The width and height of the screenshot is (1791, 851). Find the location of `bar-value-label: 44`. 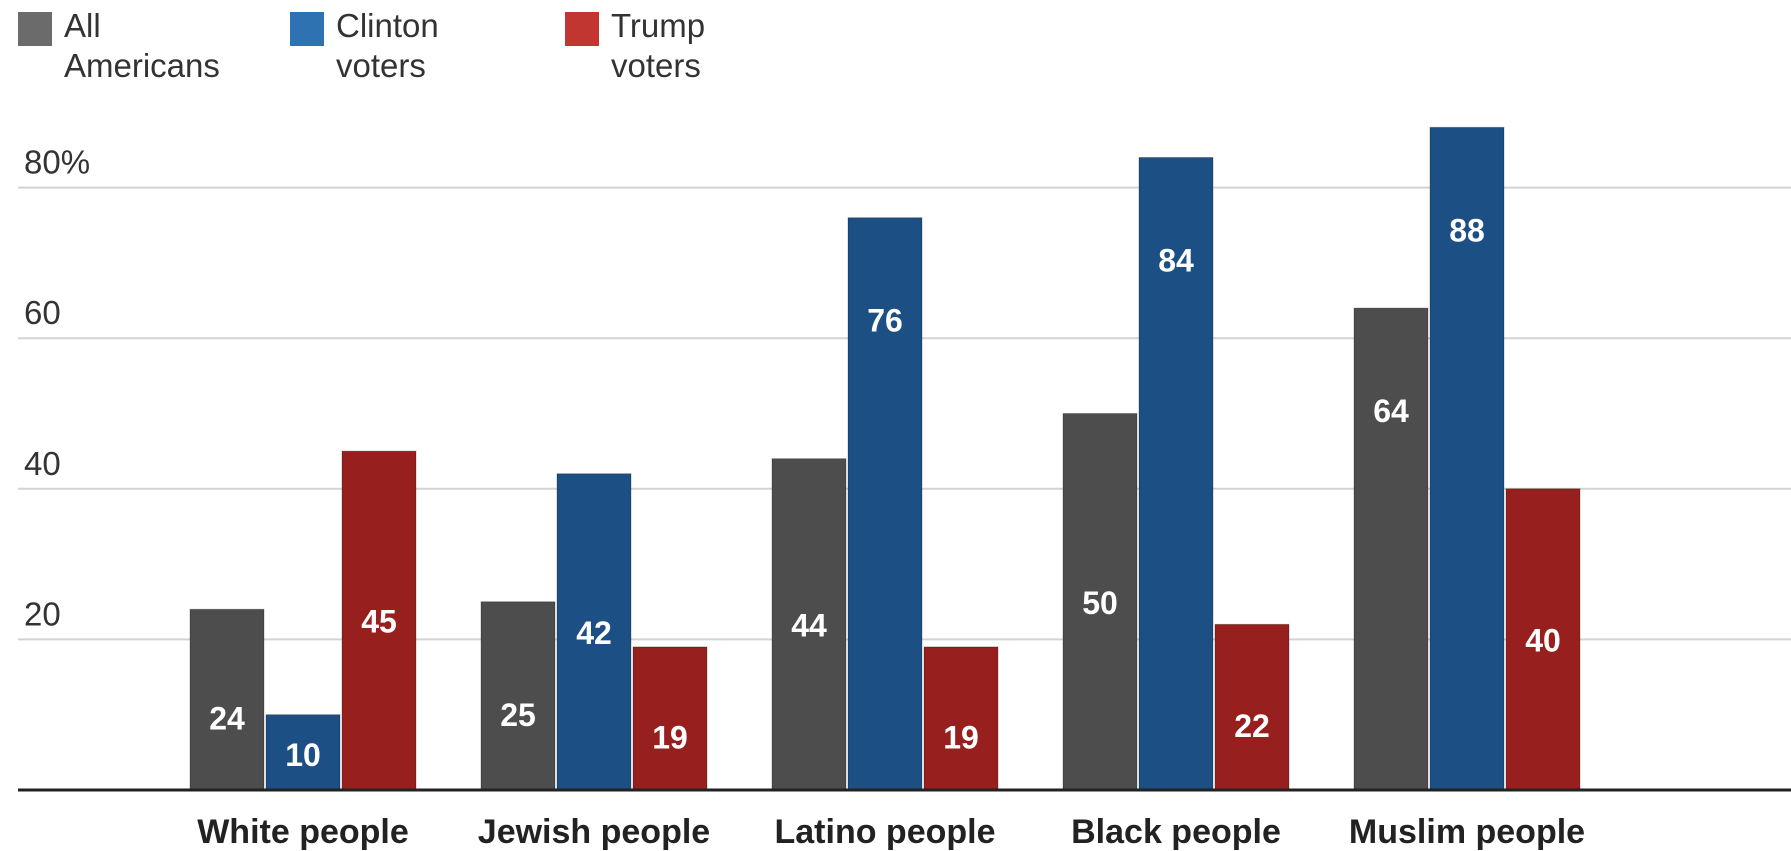

bar-value-label: 44 is located at coordinates (809, 625).